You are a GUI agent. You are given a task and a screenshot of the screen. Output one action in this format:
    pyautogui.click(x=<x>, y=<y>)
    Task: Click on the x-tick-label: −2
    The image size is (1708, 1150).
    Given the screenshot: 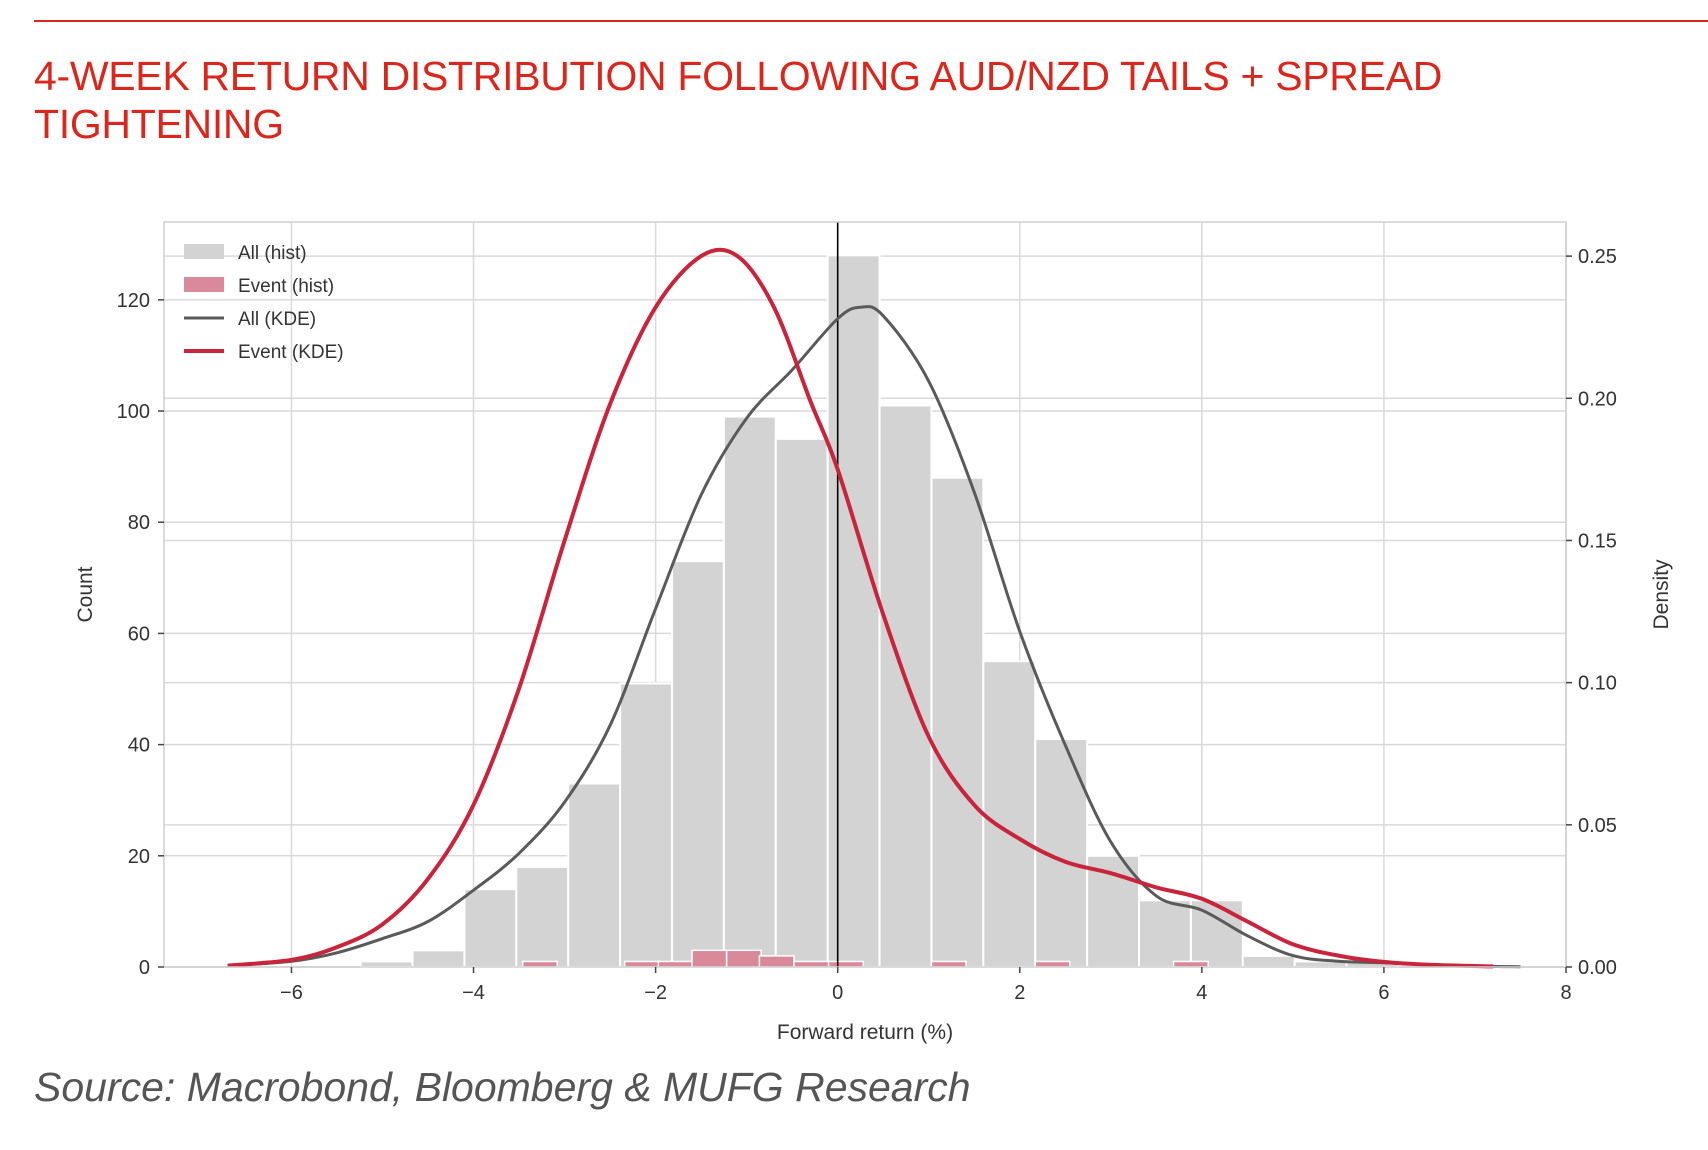 What is the action you would take?
    pyautogui.click(x=655, y=993)
    